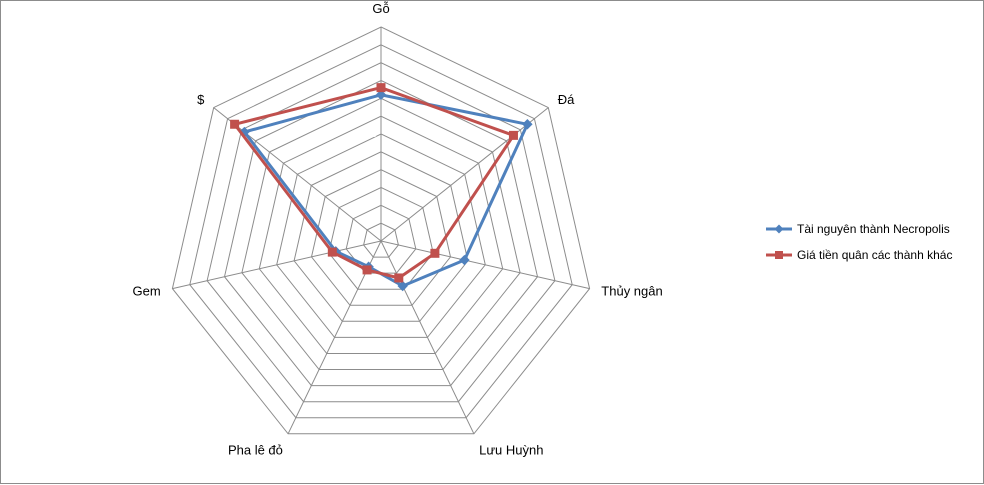  What do you see at coordinates (372, 134) in the screenshot?
I see `tick-label: 60` at bounding box center [372, 134].